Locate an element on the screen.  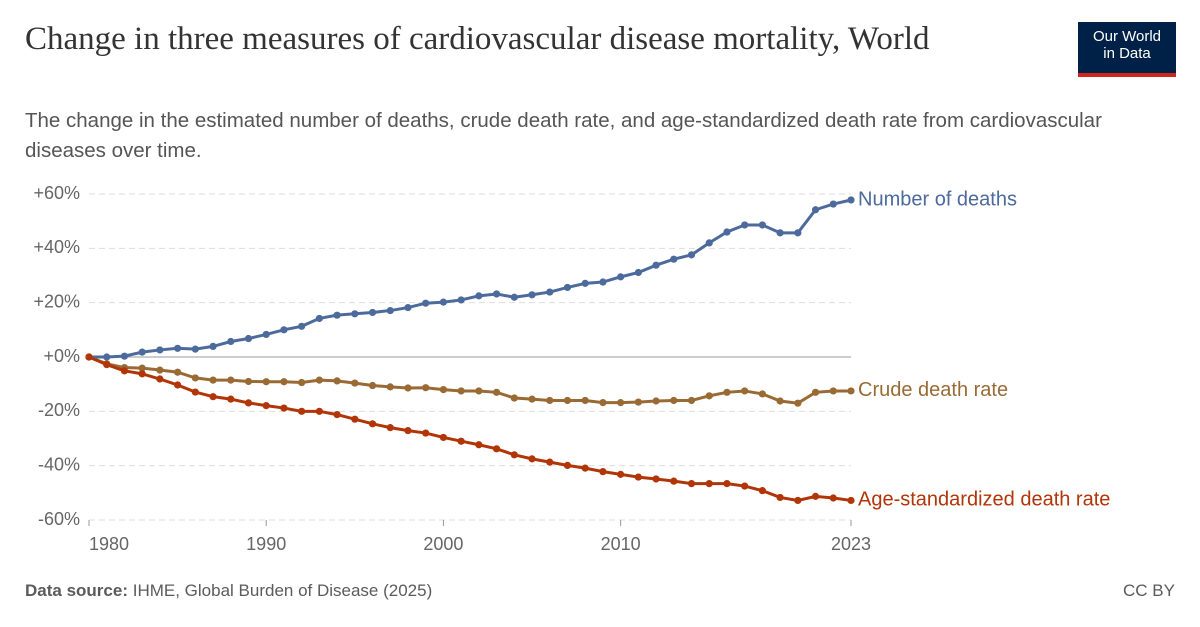
series-label: Age-standardized death rate is located at coordinates (984, 500).